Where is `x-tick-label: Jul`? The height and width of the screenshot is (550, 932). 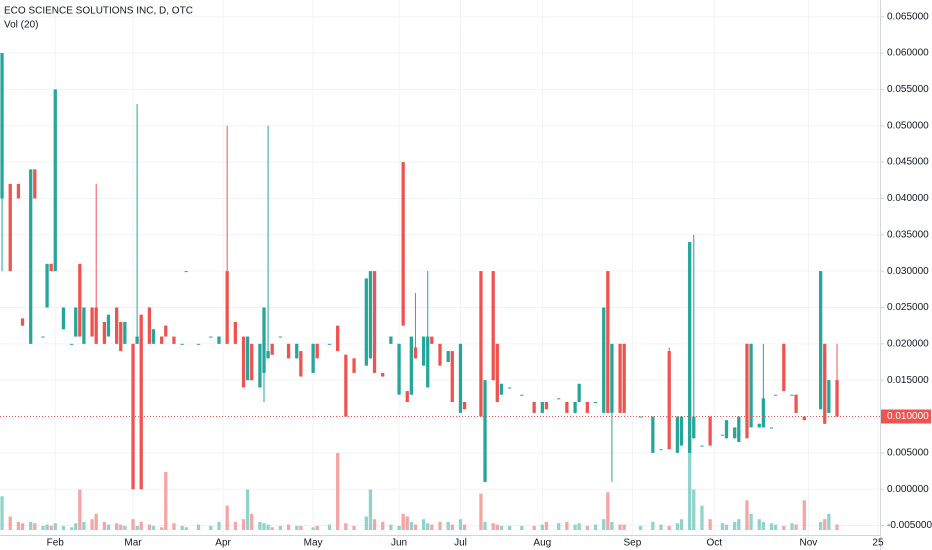 x-tick-label: Jul is located at coordinates (460, 543).